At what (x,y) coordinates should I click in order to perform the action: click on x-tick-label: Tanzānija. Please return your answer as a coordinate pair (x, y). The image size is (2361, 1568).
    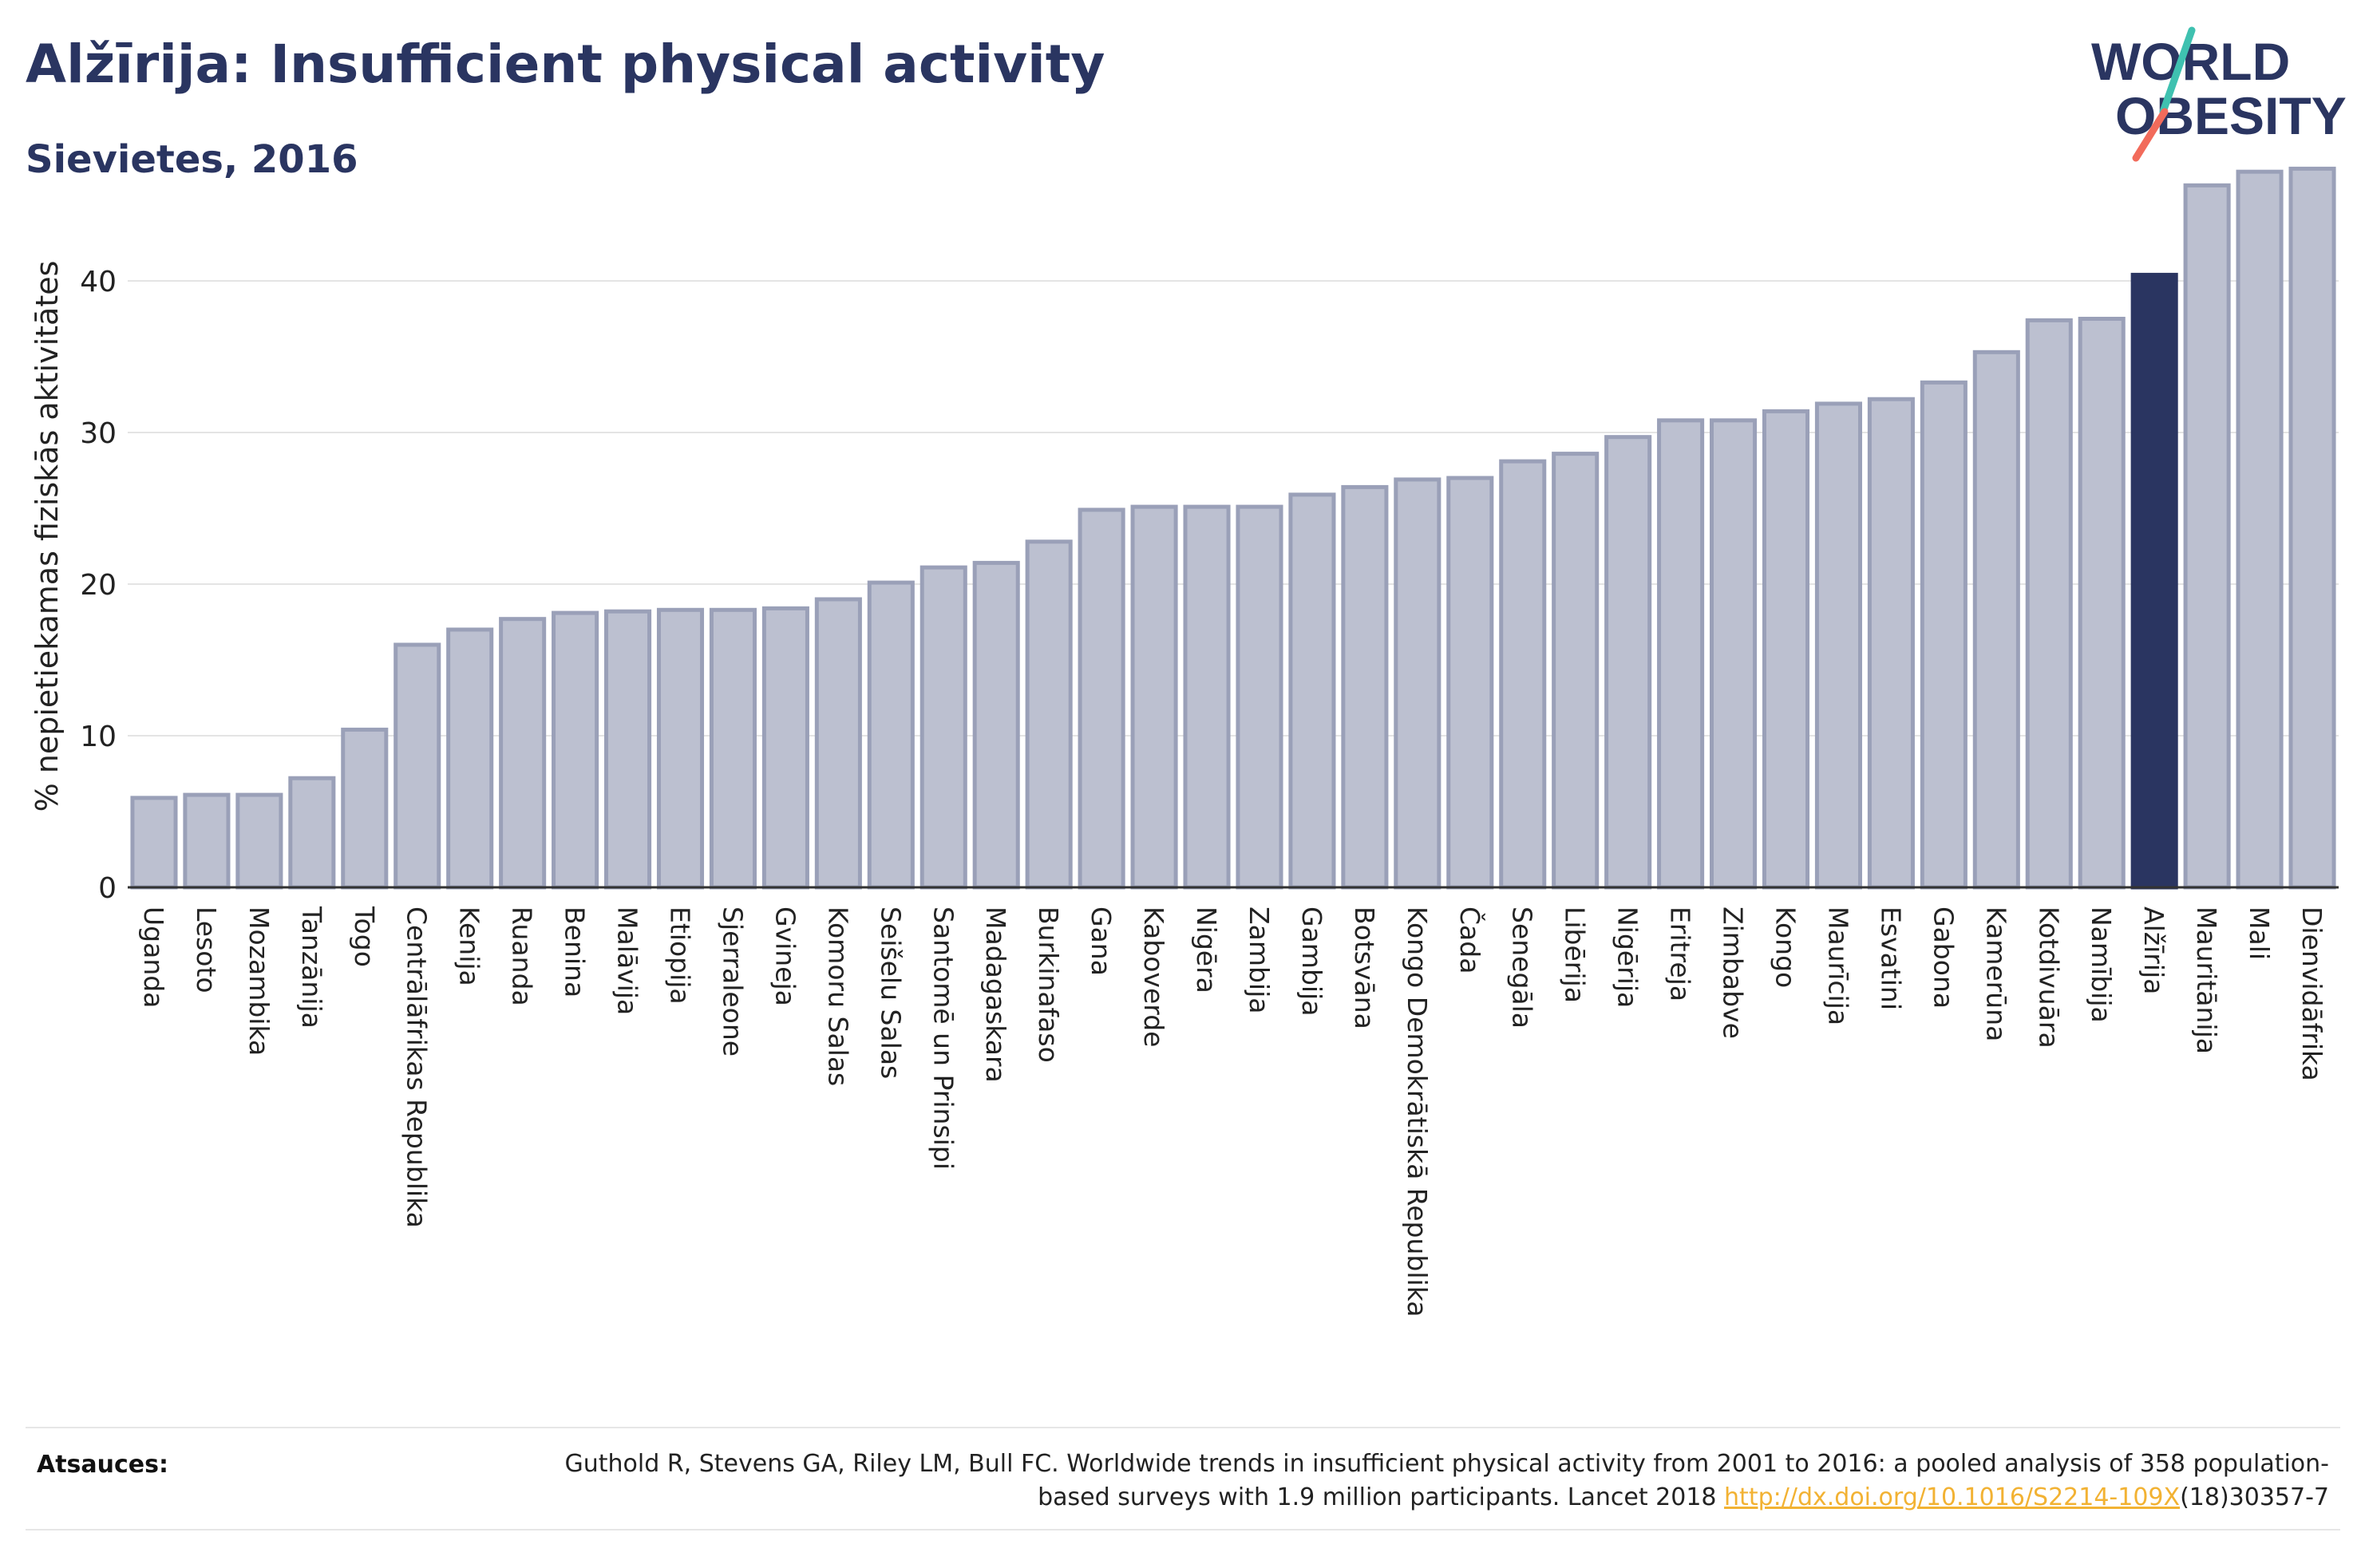
    Looking at the image, I should click on (311, 967).